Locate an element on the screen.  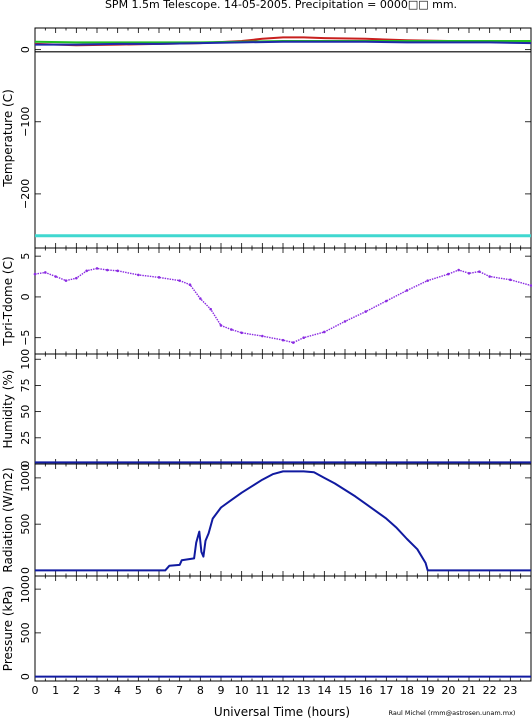
x-tick-label: 9 is located at coordinates (221, 690).